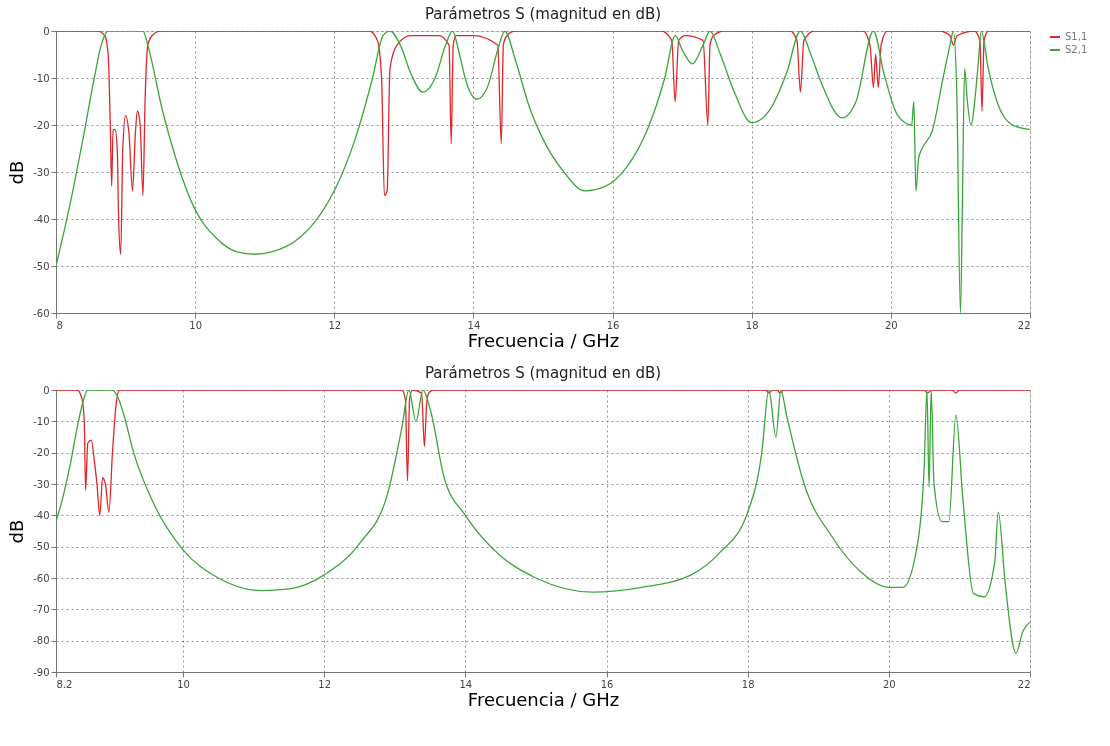  I want to click on legend-label: S1,1, so click(1076, 36).